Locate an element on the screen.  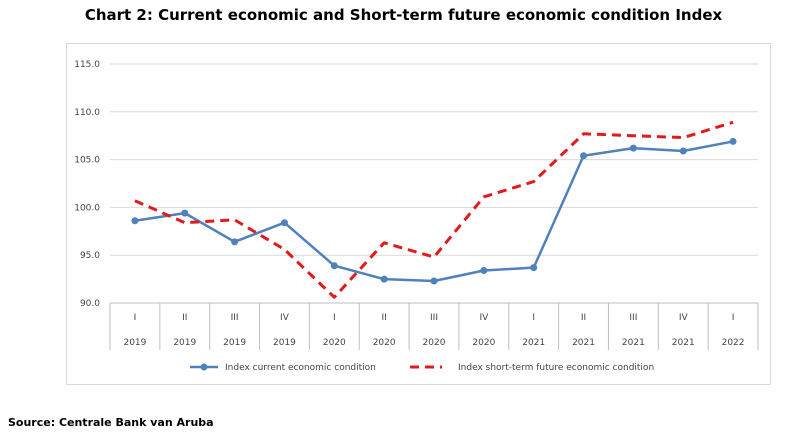
y-tick-label: 110.0 is located at coordinates (87, 113).